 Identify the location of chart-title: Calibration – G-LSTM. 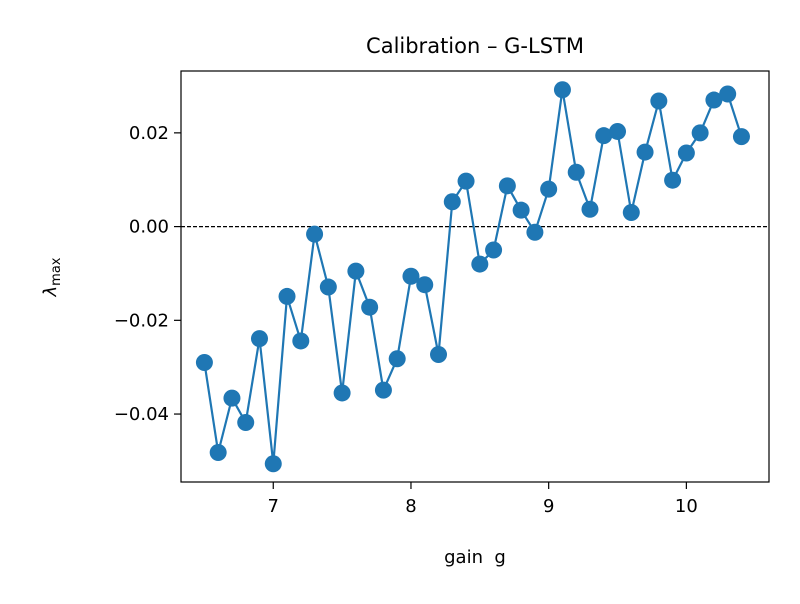
(475, 46).